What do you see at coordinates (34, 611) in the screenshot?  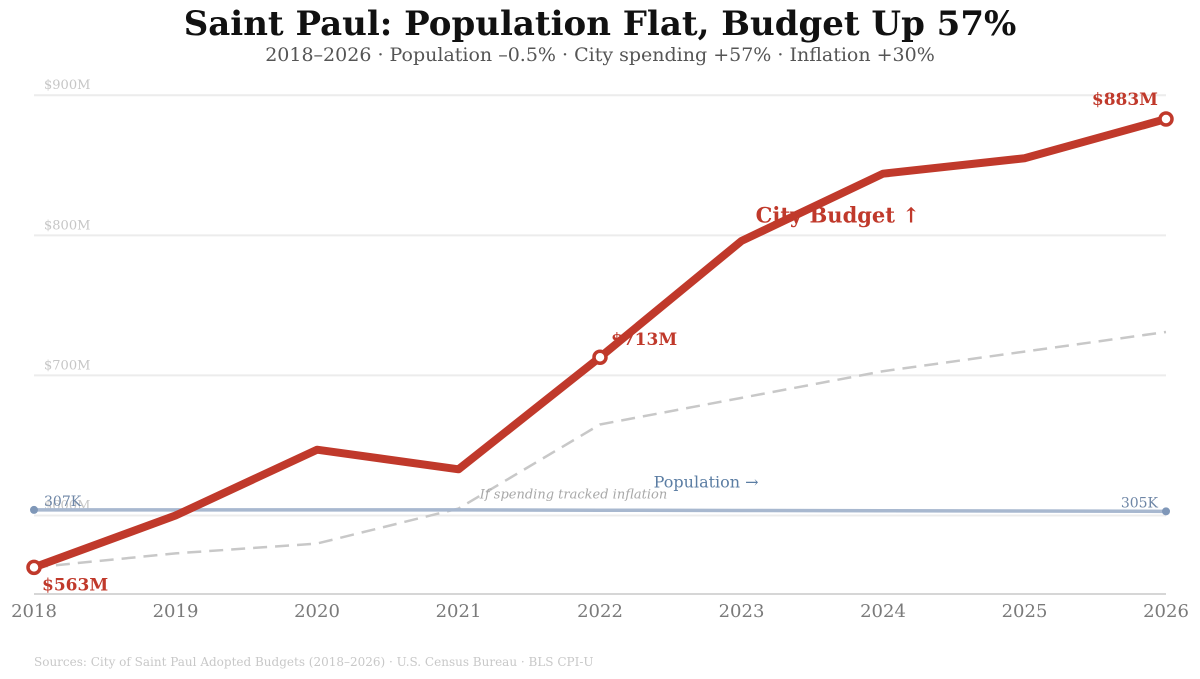 I see `x-tick-label-0: 2018` at bounding box center [34, 611].